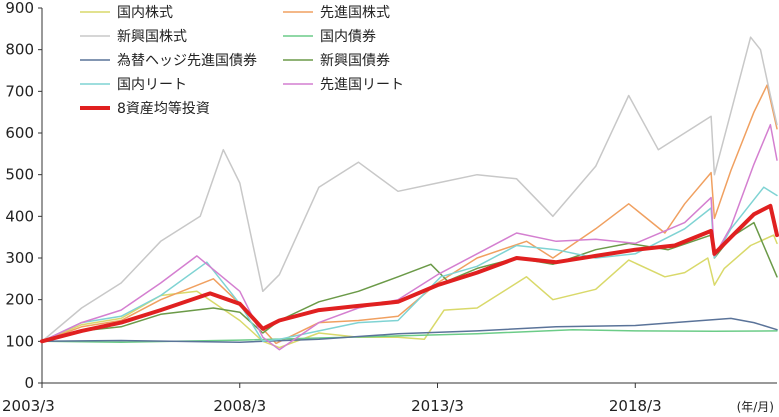  What do you see at coordinates (635, 406) in the screenshot?
I see `x-tick-label: 2018/3` at bounding box center [635, 406].